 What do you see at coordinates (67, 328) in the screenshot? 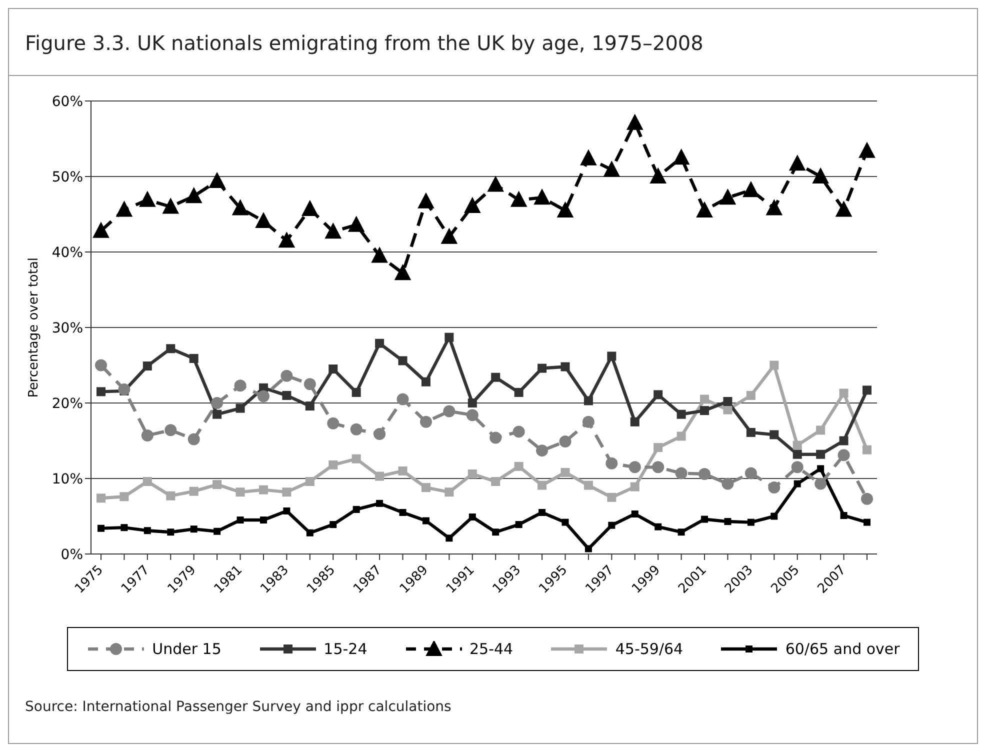
I see `y-tick-label: 30%` at bounding box center [67, 328].